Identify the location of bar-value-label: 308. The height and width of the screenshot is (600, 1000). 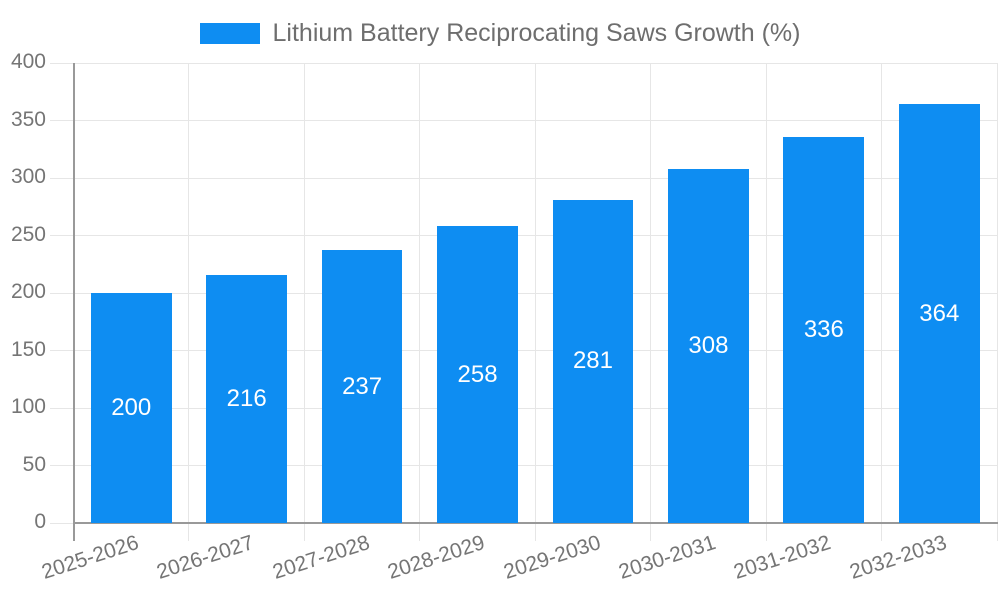
(708, 345).